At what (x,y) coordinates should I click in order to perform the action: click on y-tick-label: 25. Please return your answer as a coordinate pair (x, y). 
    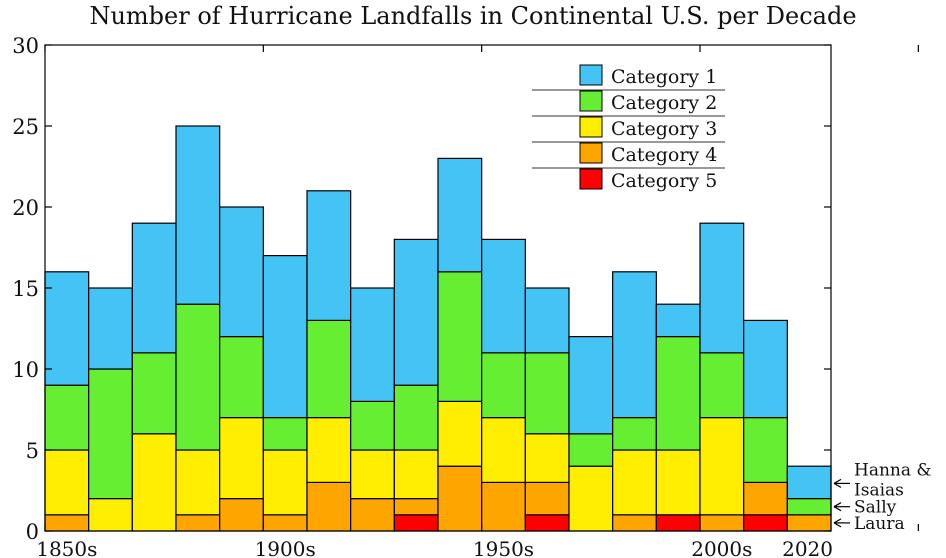
    Looking at the image, I should click on (25, 127).